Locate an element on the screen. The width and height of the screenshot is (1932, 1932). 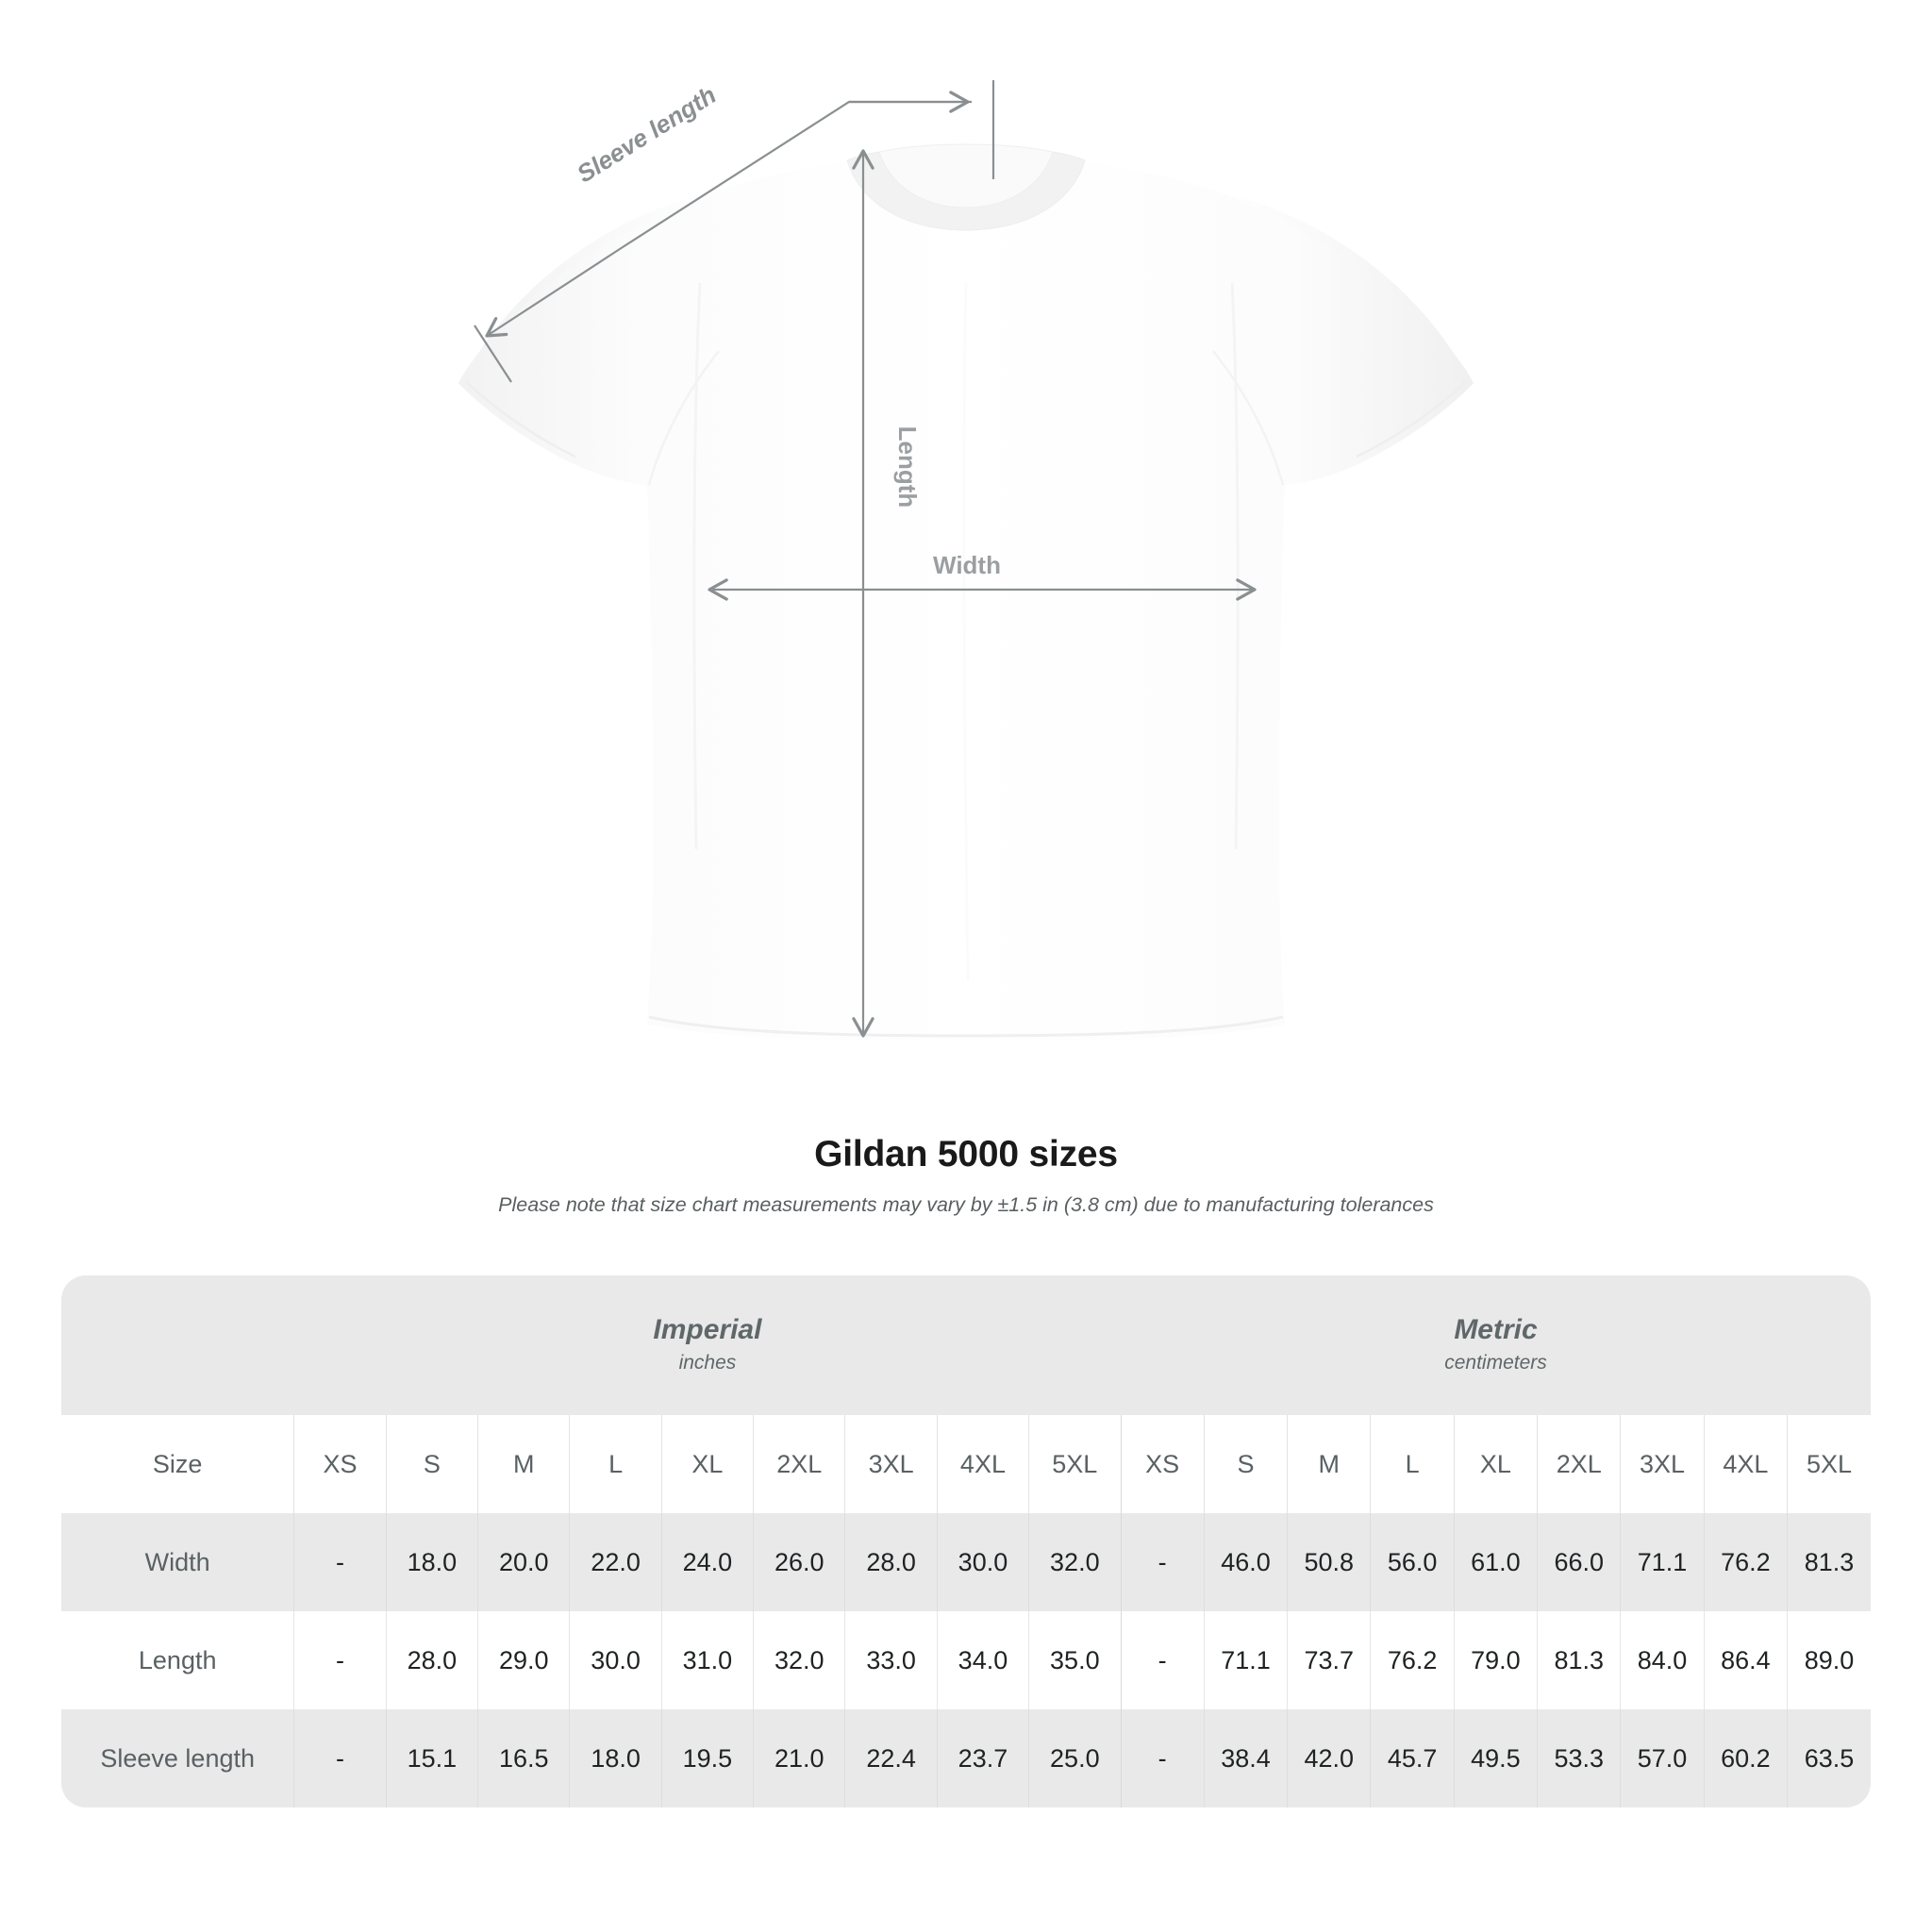
cell-sleeve-metric-l: 45.7 is located at coordinates (1412, 1758).